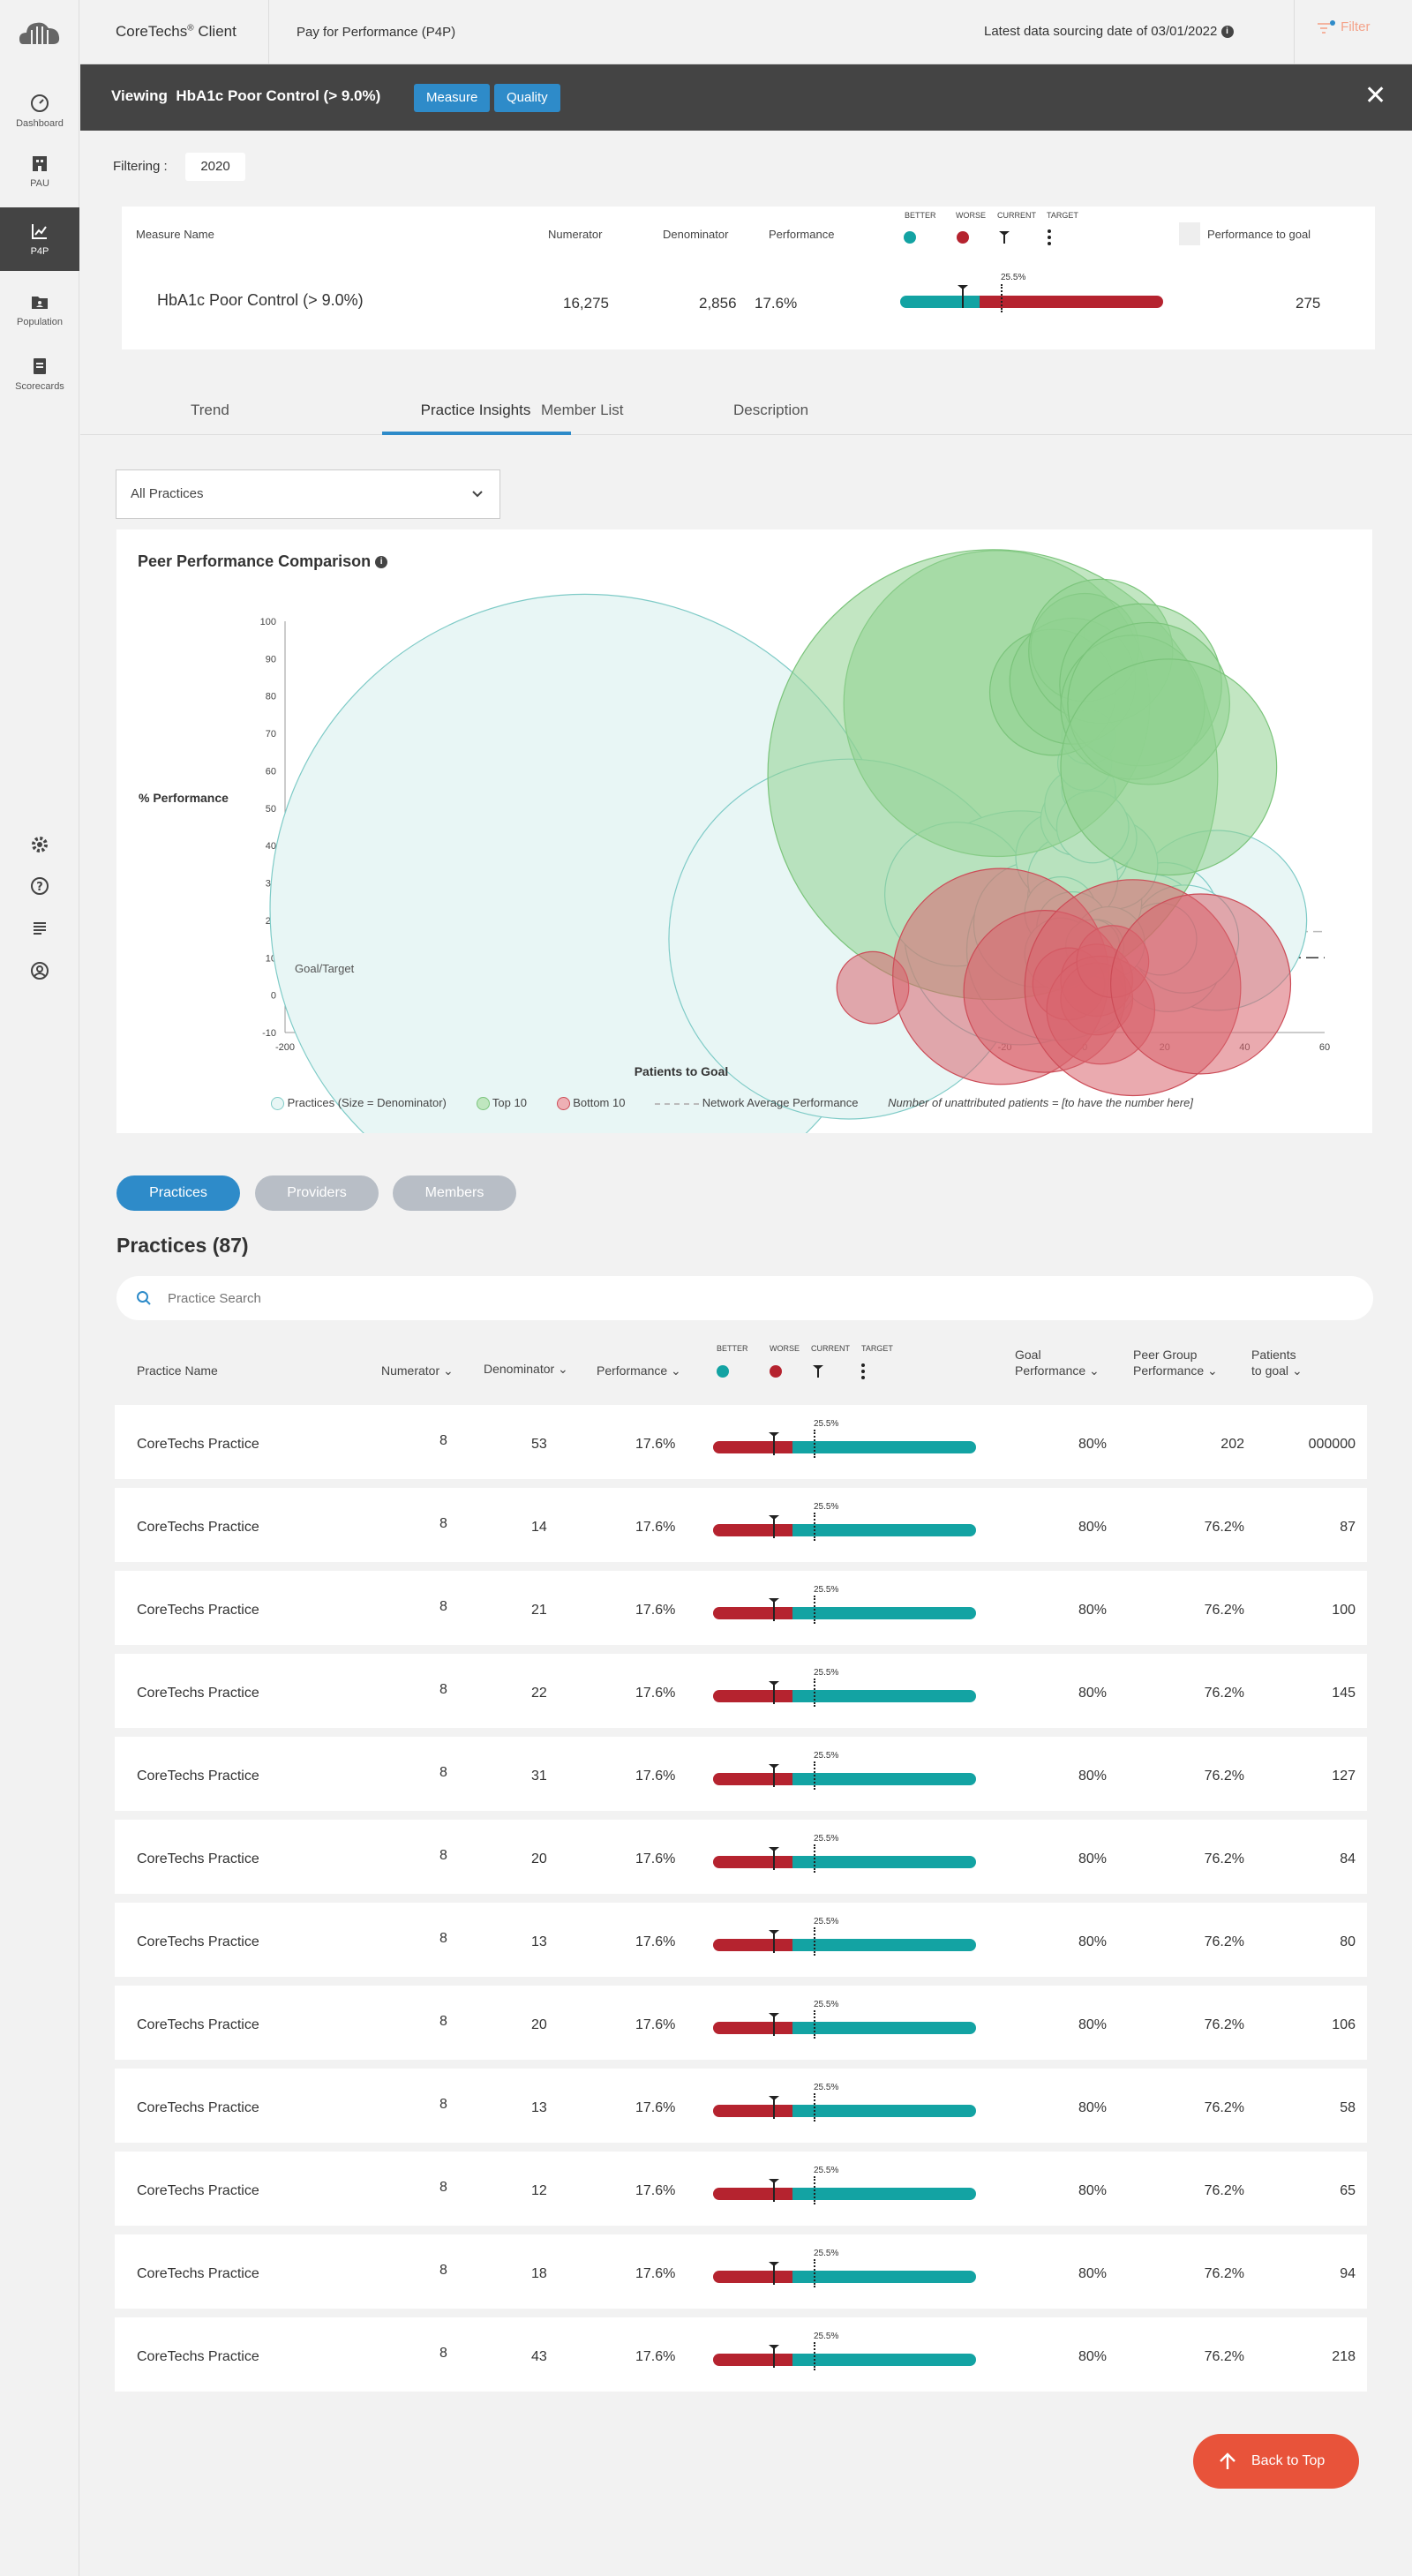 The image size is (1412, 2576). I want to click on practice-search, so click(744, 1298).